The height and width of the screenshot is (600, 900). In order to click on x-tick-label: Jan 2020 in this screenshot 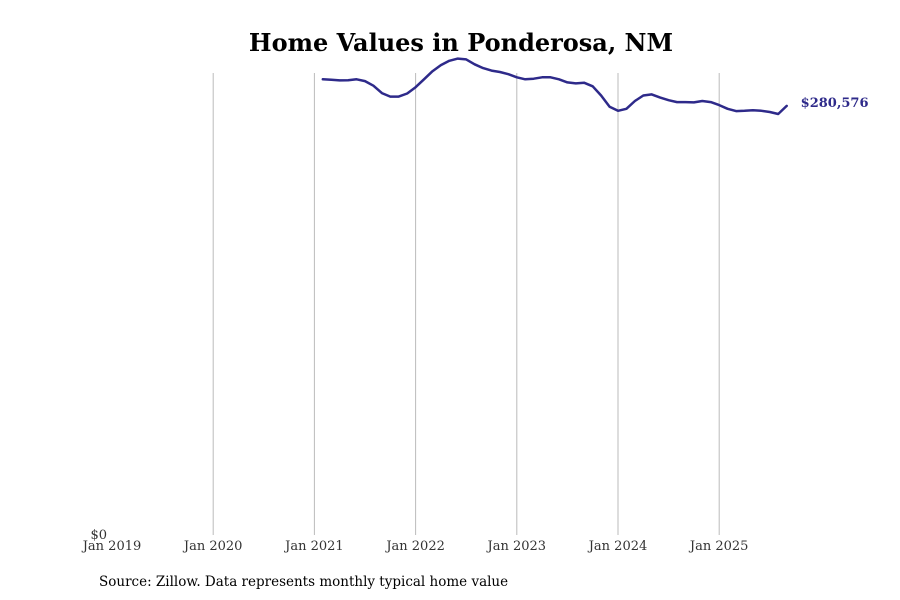, I will do `click(212, 546)`.